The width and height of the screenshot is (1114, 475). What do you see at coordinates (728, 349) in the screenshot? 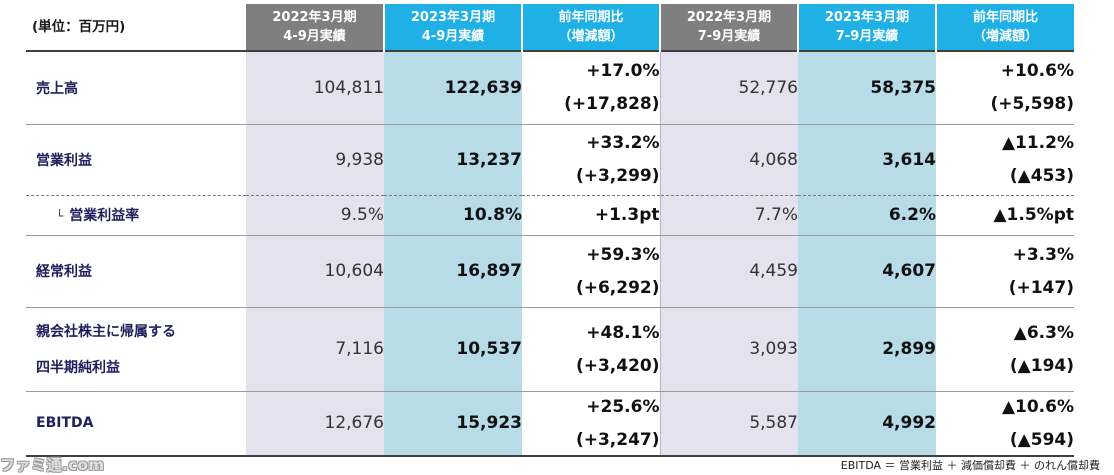
I see `q-prev-value: 3,093` at bounding box center [728, 349].